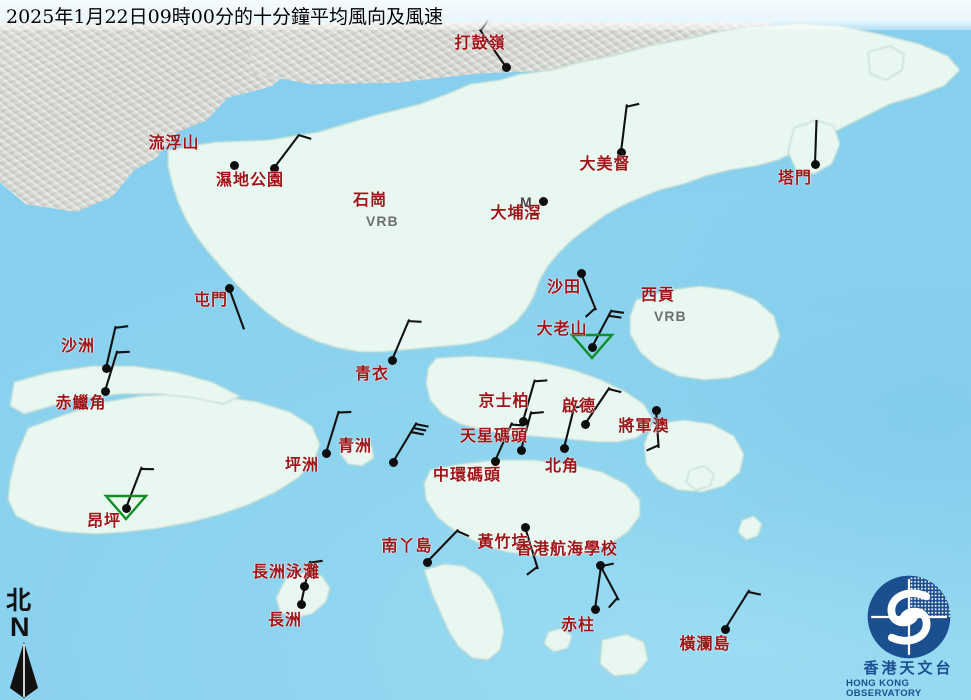 The height and width of the screenshot is (700, 971). What do you see at coordinates (624, 655) in the screenshot?
I see `land-po-toi` at bounding box center [624, 655].